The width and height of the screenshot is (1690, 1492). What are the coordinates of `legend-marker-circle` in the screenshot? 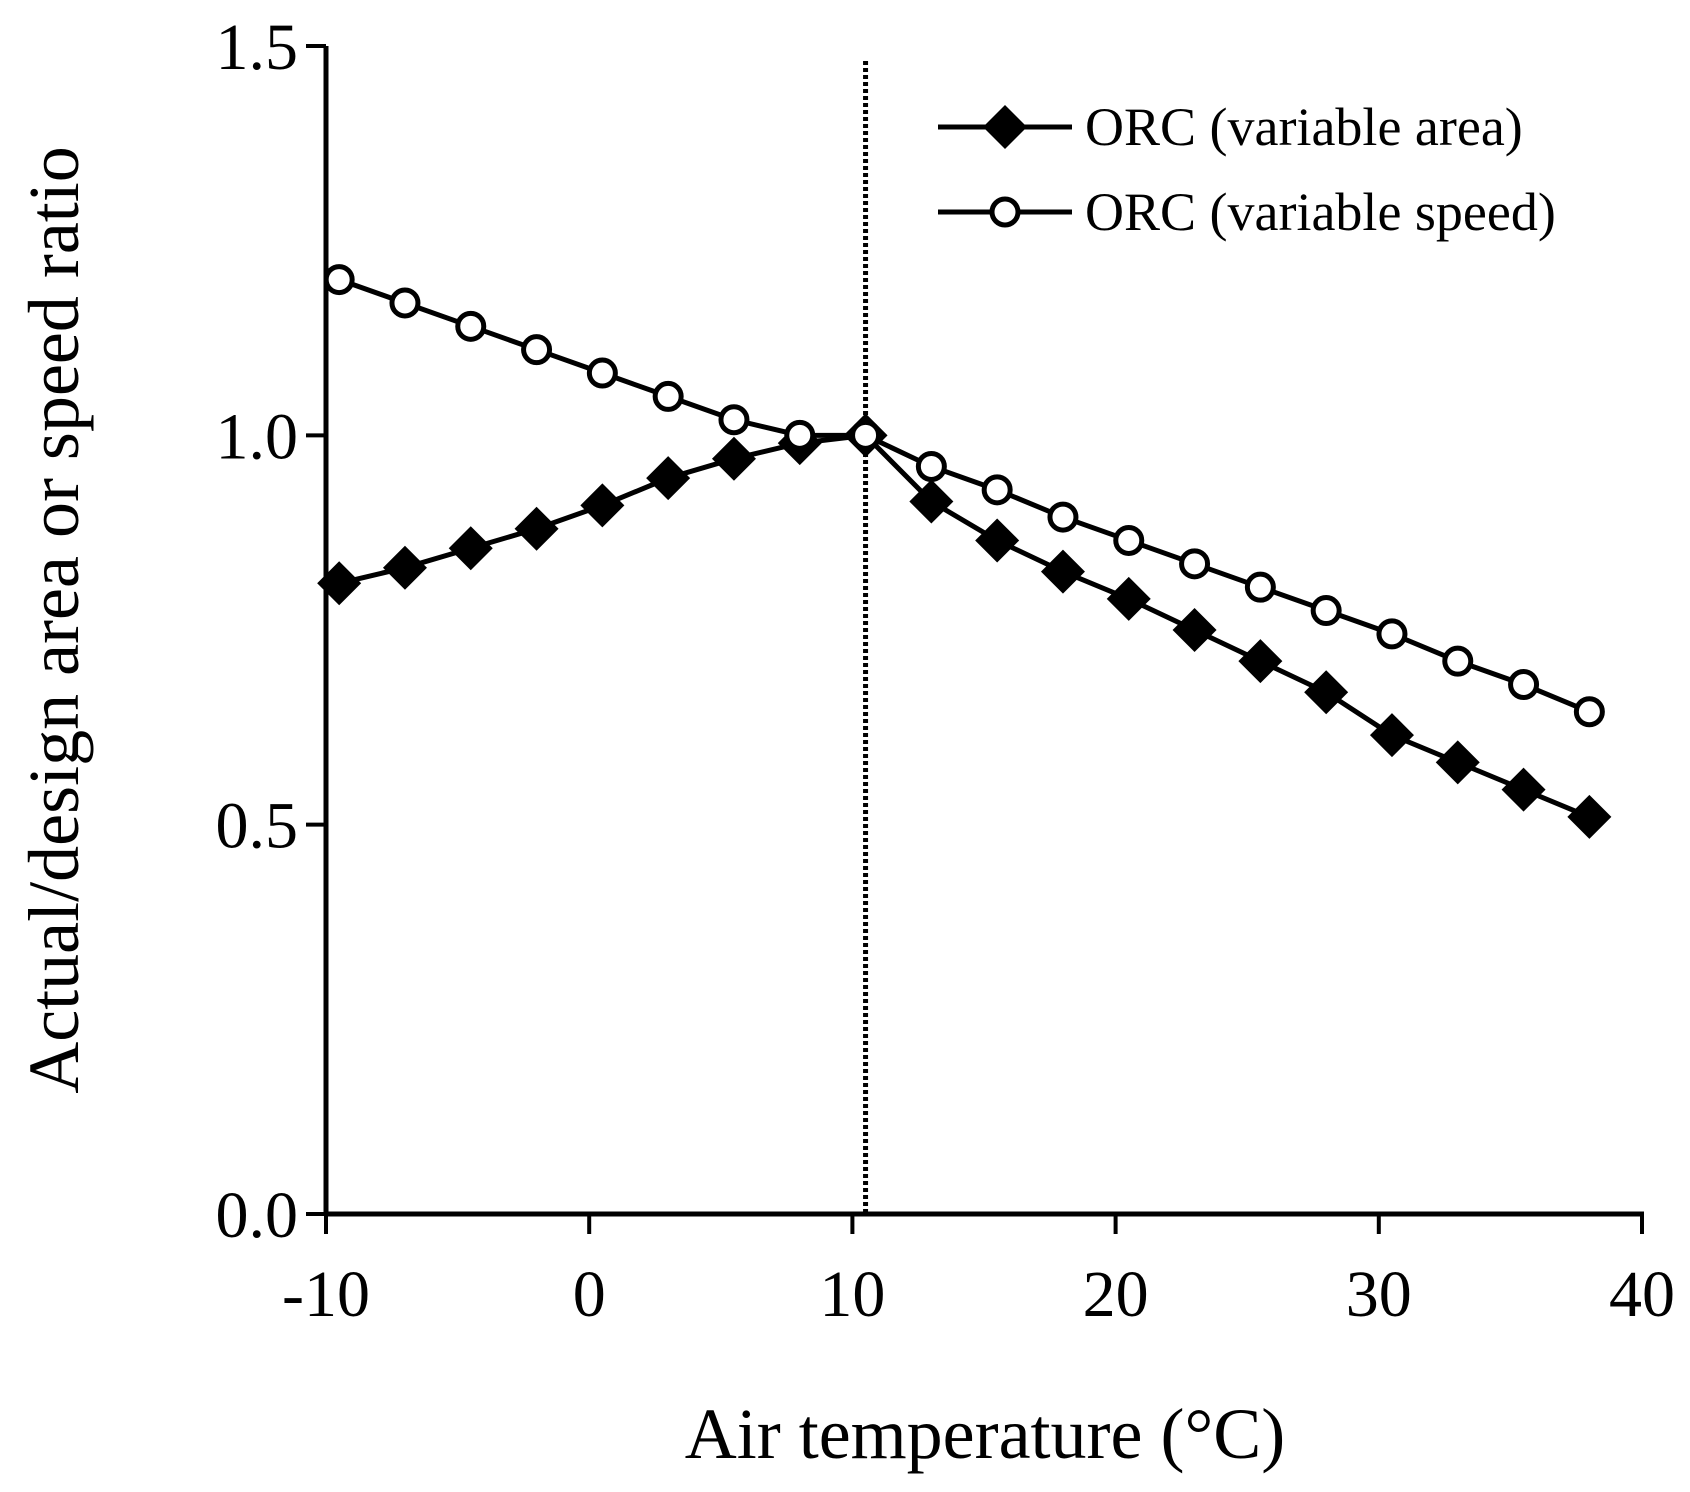 It's located at (1005, 212).